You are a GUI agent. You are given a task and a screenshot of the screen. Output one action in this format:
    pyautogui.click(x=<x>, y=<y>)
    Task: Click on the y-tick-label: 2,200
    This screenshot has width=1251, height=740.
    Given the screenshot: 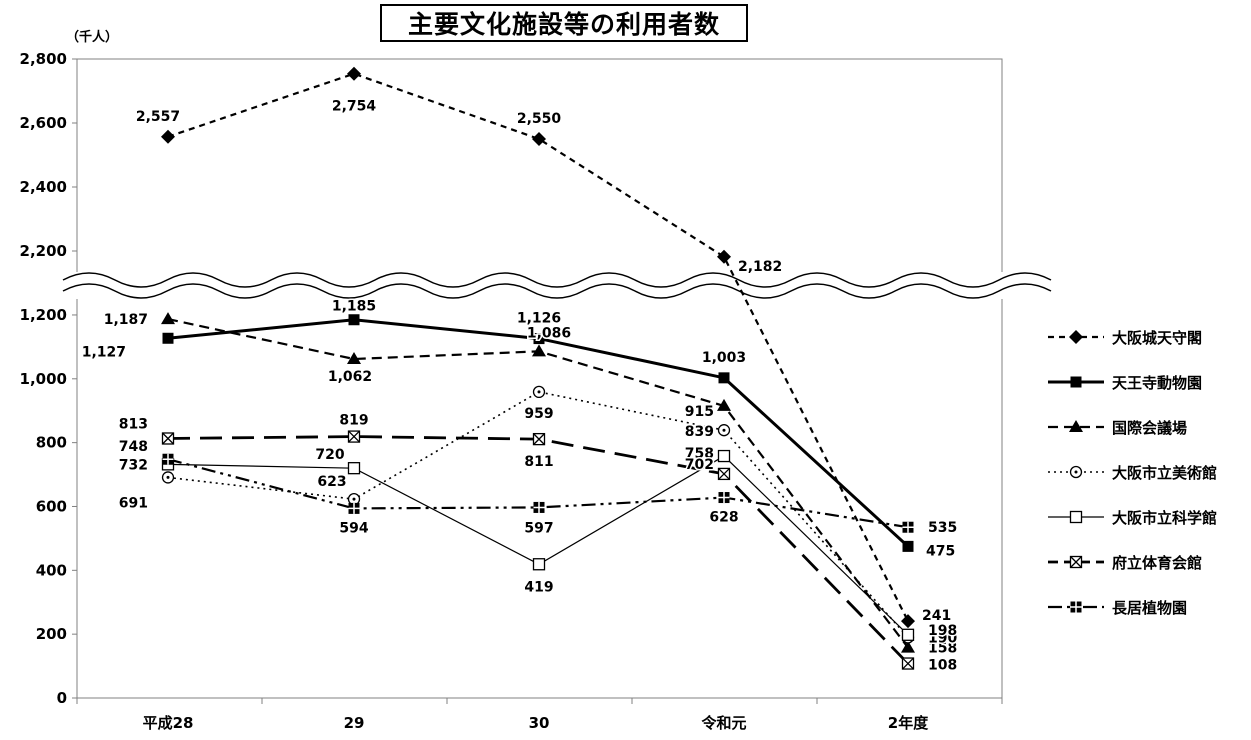 What is the action you would take?
    pyautogui.click(x=43, y=251)
    